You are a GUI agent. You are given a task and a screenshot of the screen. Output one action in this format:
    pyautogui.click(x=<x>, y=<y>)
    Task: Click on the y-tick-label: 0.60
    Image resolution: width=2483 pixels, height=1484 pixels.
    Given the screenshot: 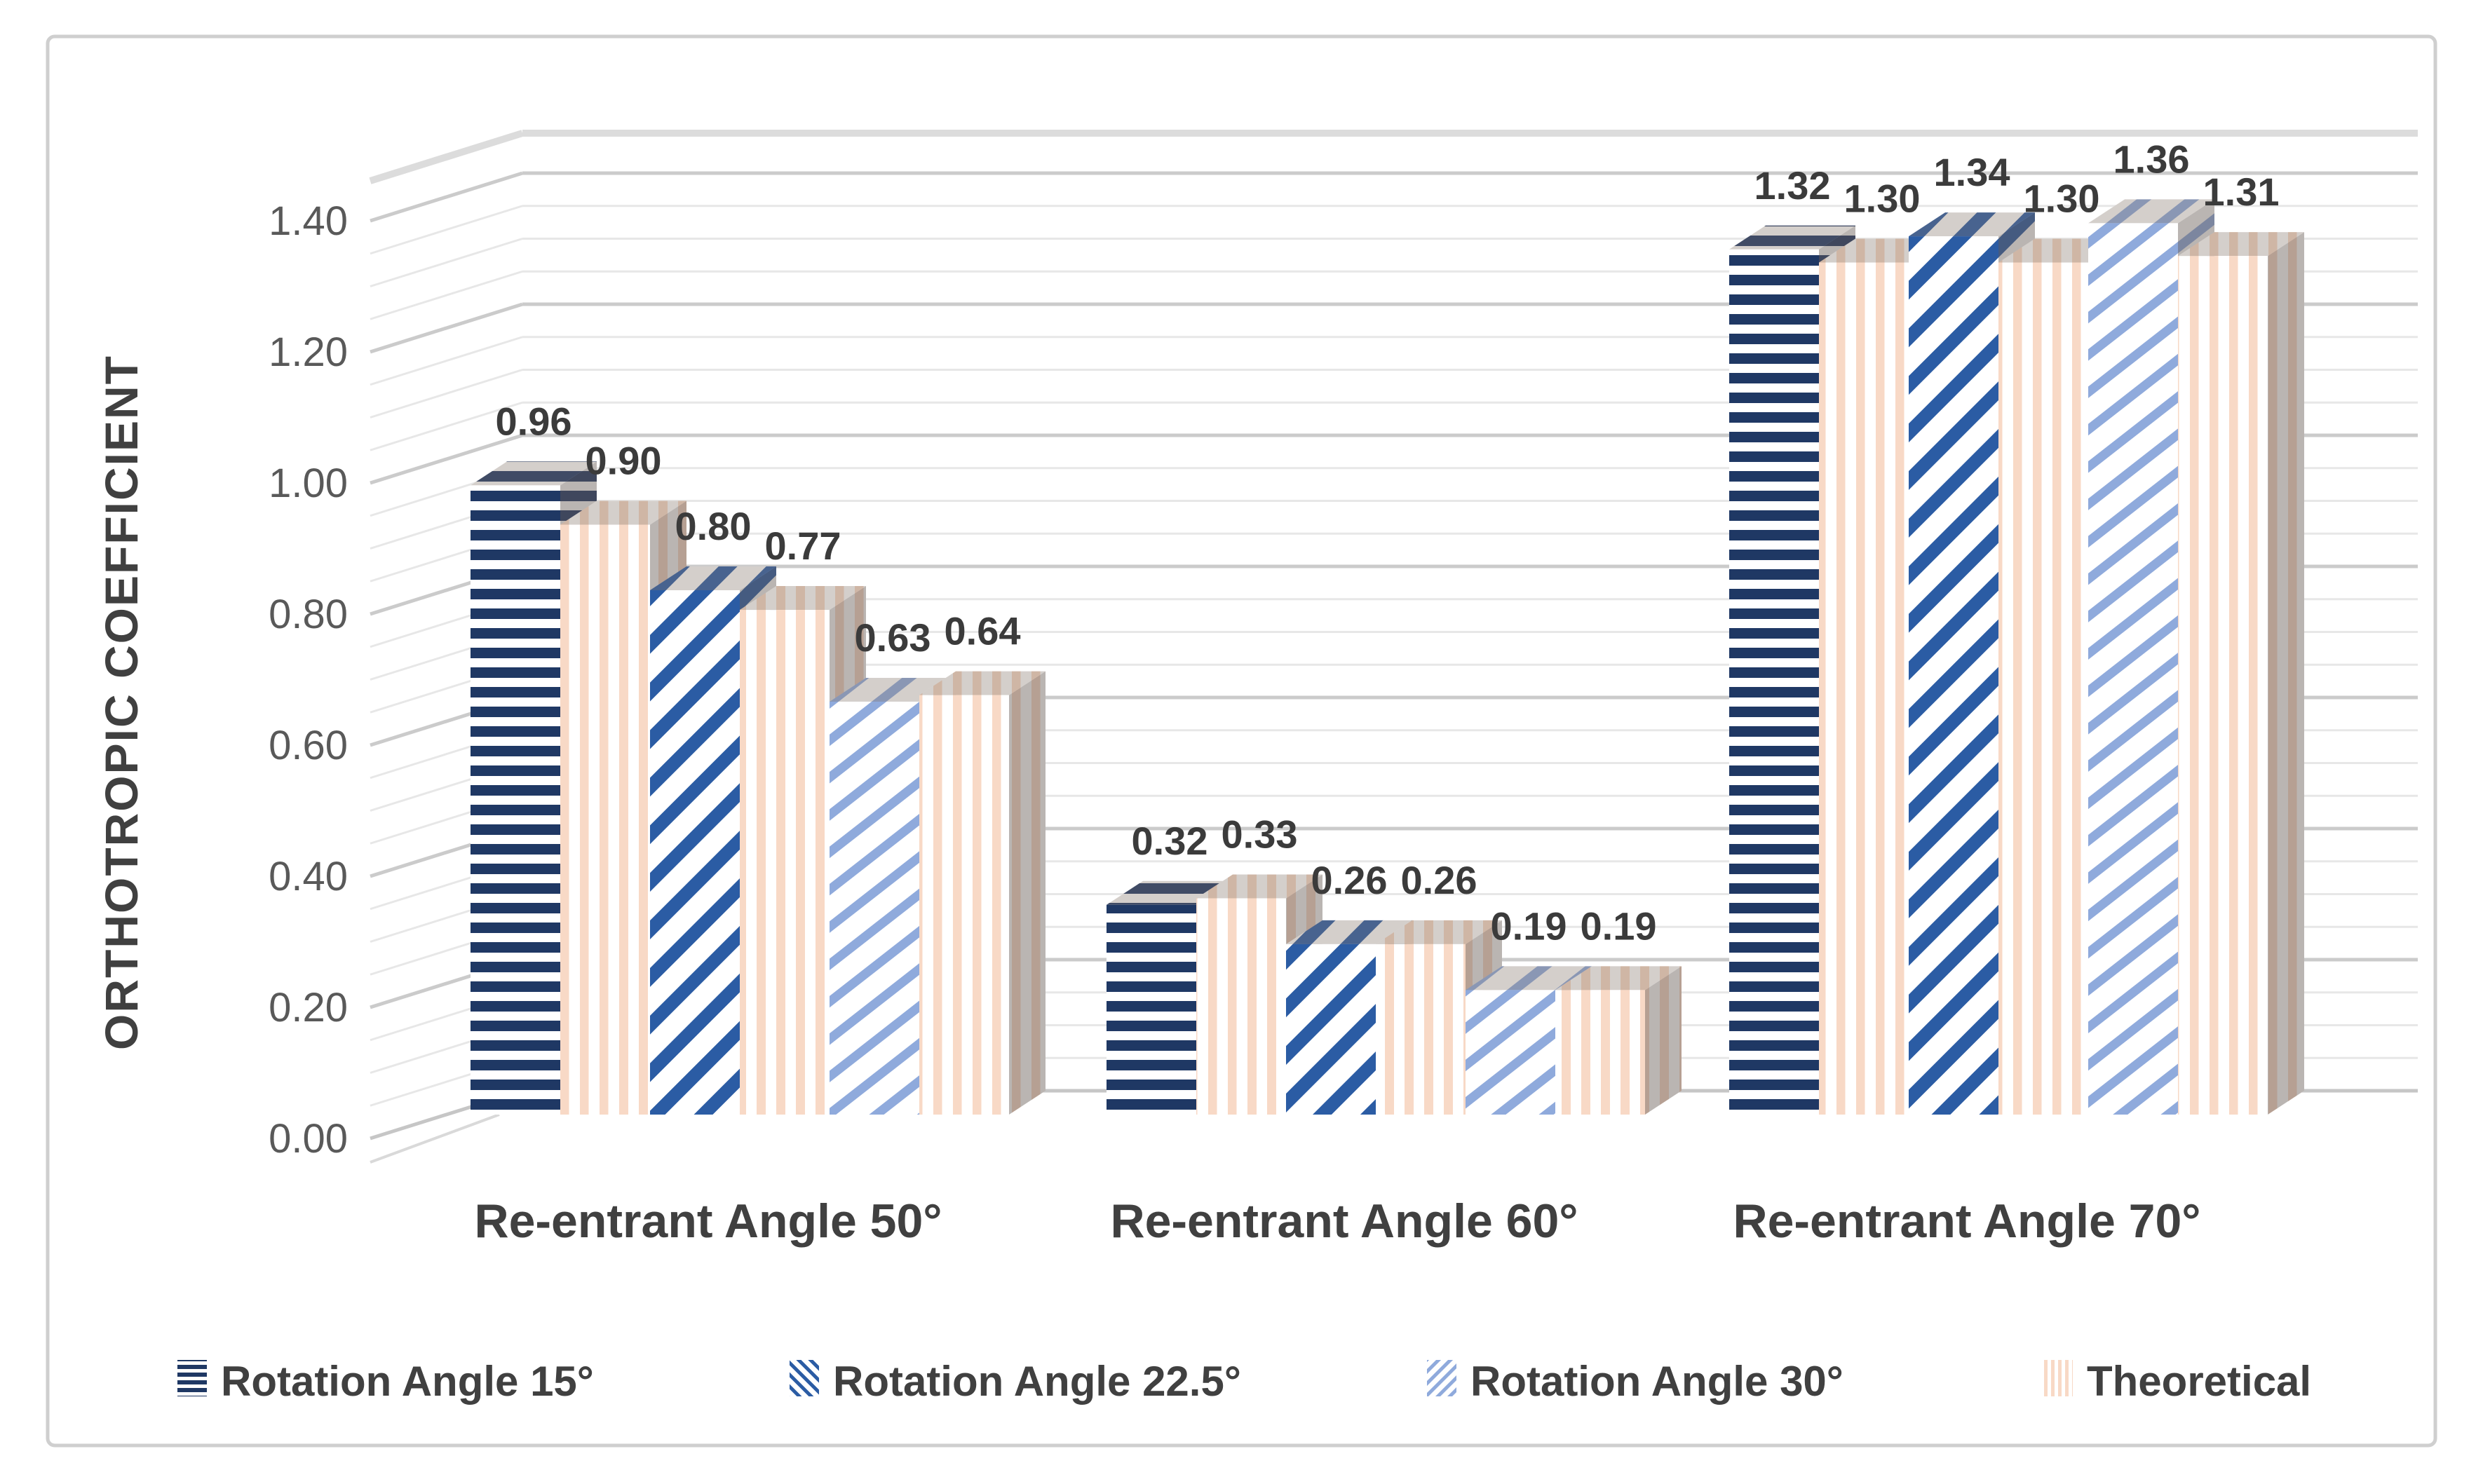 What is the action you would take?
    pyautogui.click(x=308, y=745)
    